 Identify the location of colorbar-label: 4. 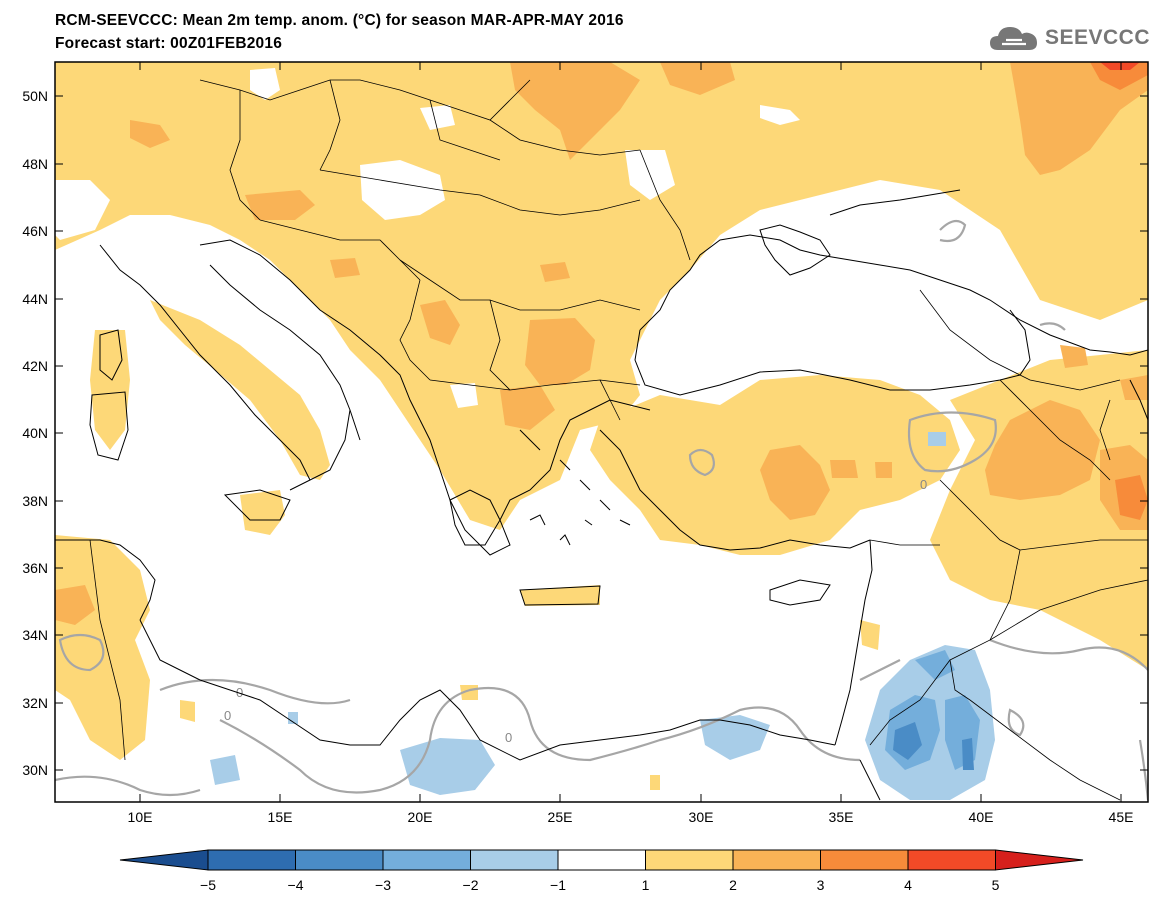
(908, 885).